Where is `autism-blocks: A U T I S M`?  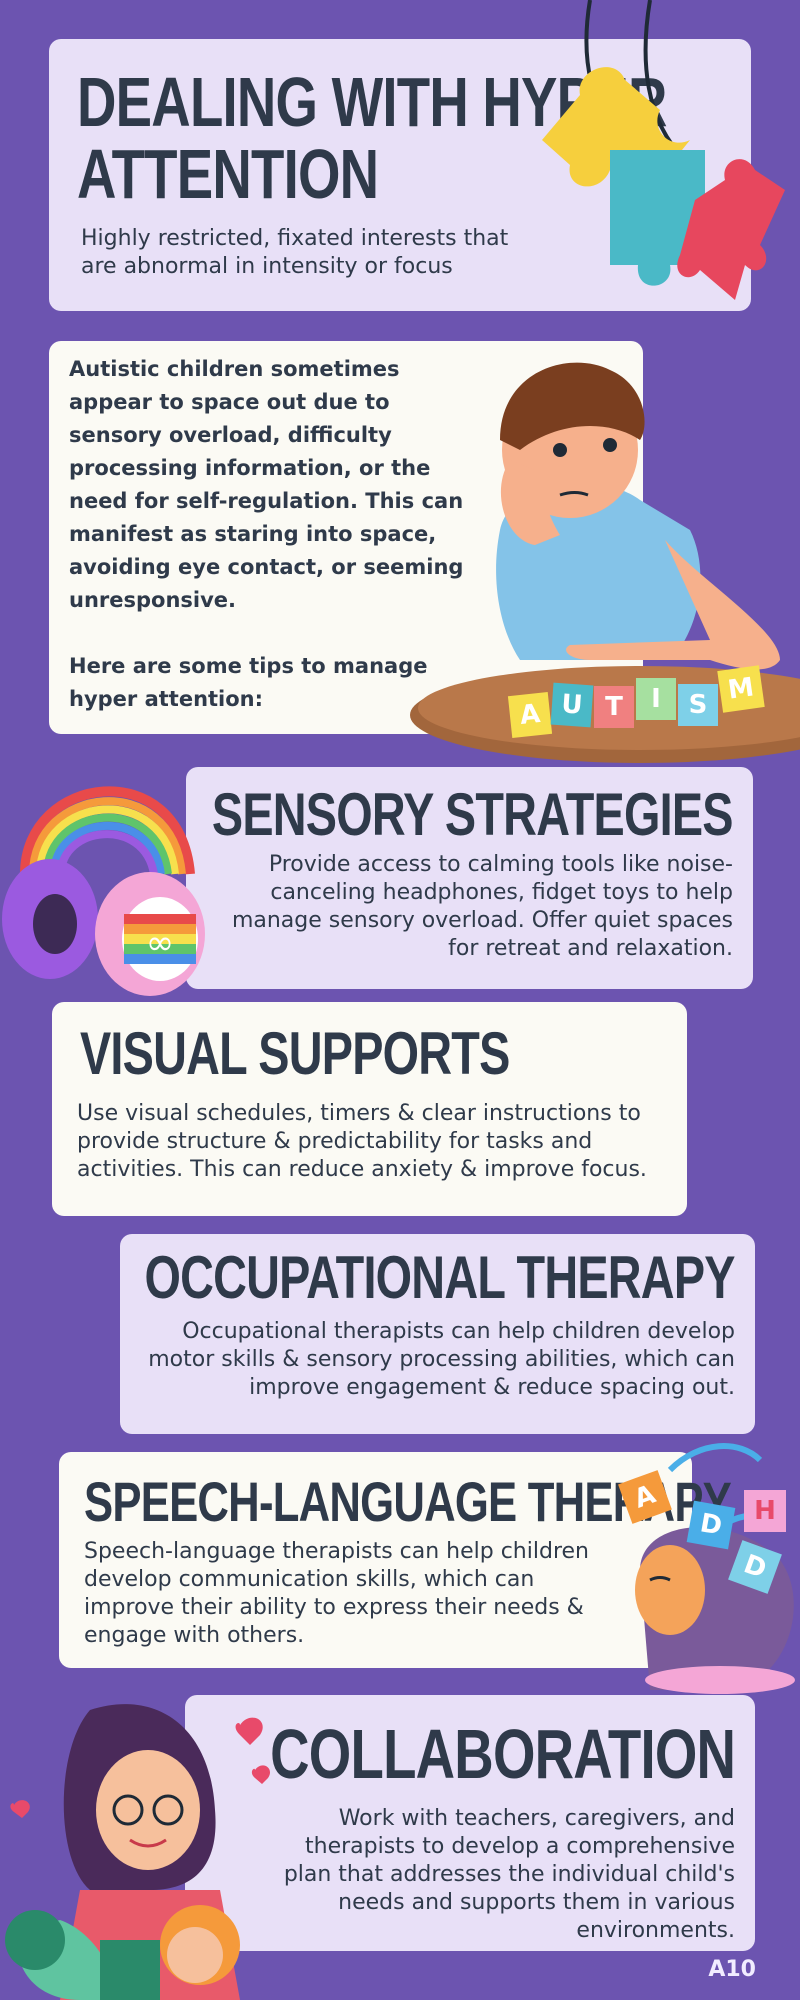 autism-blocks: A U T I S M is located at coordinates (643, 704).